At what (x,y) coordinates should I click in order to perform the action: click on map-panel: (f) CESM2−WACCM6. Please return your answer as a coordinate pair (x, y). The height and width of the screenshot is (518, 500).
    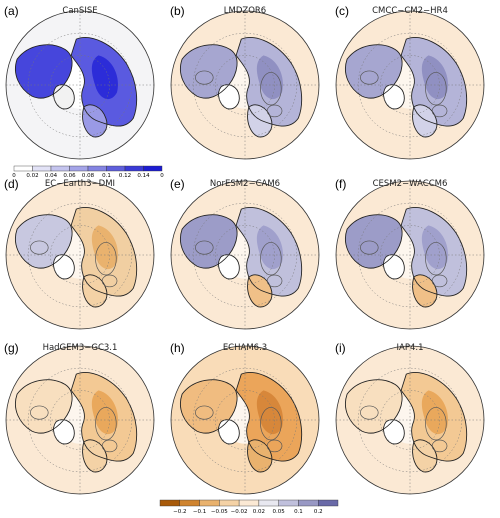
    Looking at the image, I should click on (410, 253).